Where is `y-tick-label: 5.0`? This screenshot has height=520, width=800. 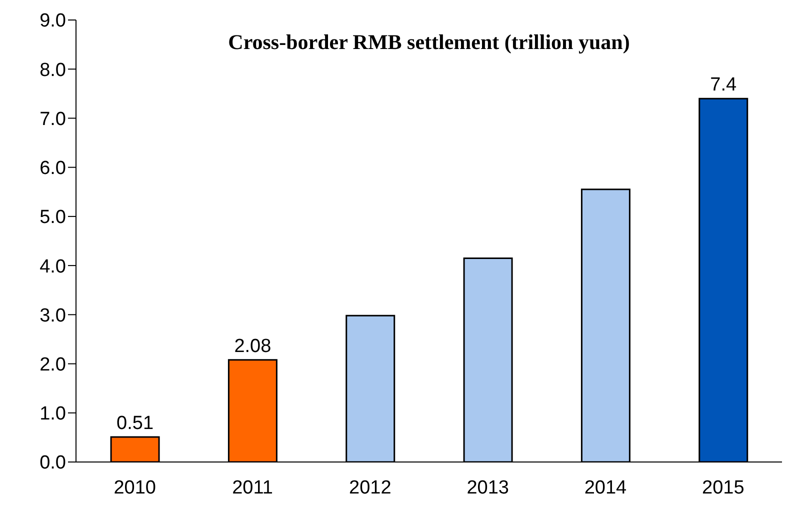
y-tick-label: 5.0 is located at coordinates (53, 217).